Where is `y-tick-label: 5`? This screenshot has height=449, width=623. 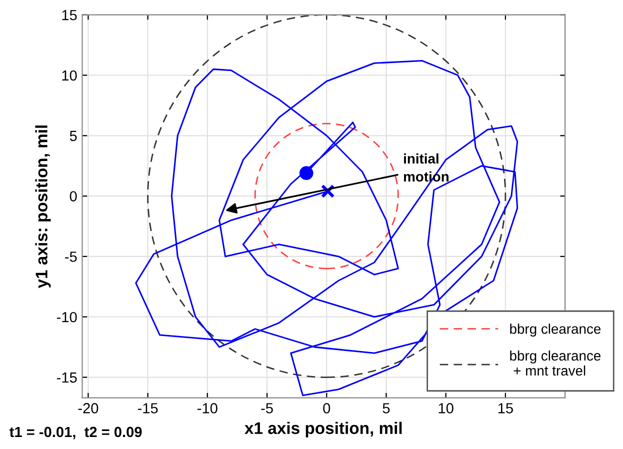 y-tick-label: 5 is located at coordinates (73, 136).